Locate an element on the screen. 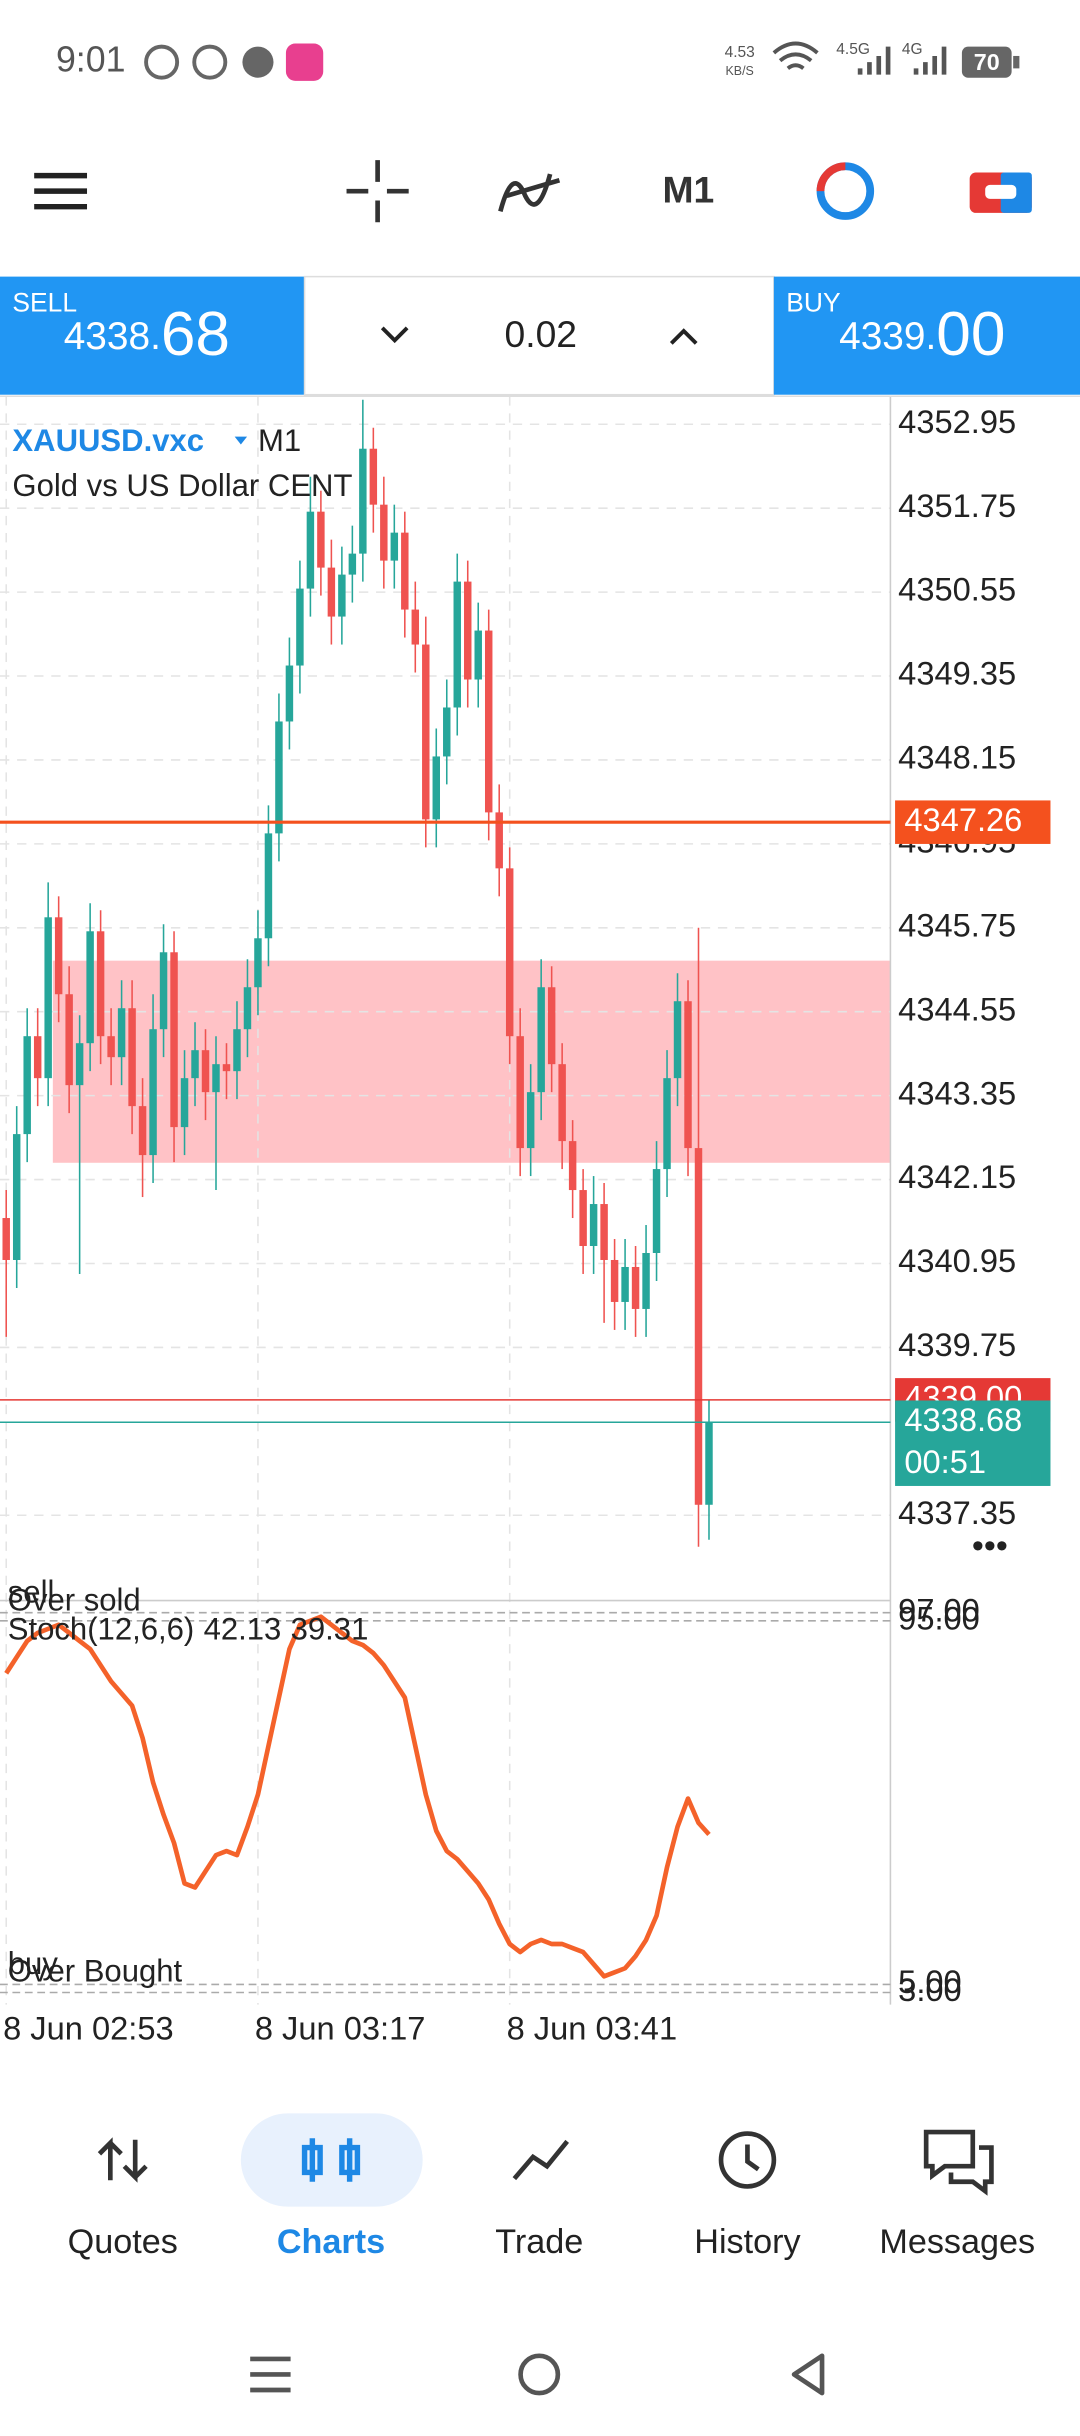 This screenshot has width=1080, height=2436. messages-icon is located at coordinates (958, 2162).